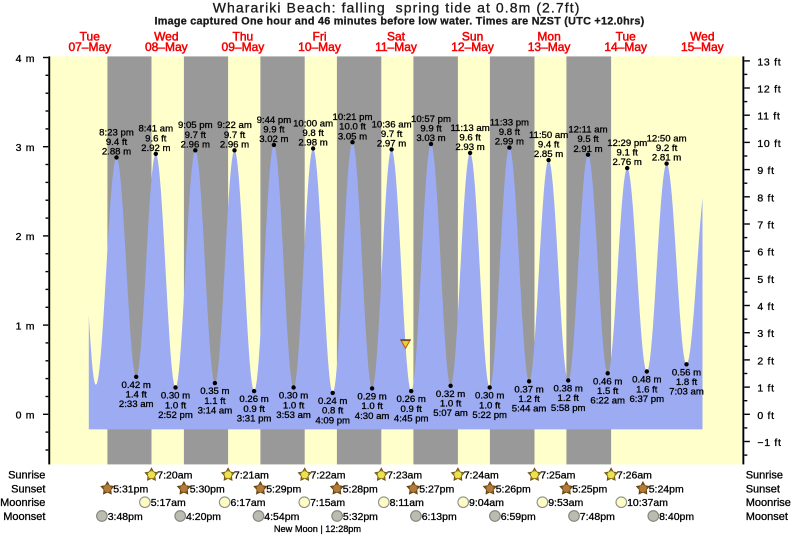  Describe the element at coordinates (765, 334) in the screenshot. I see `svg-text: 3 ft` at that location.